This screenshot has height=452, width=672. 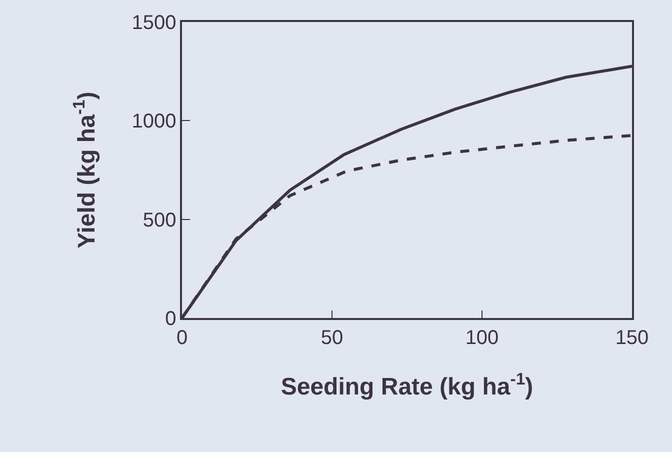 I want to click on y-tick-label: 500, so click(x=159, y=220).